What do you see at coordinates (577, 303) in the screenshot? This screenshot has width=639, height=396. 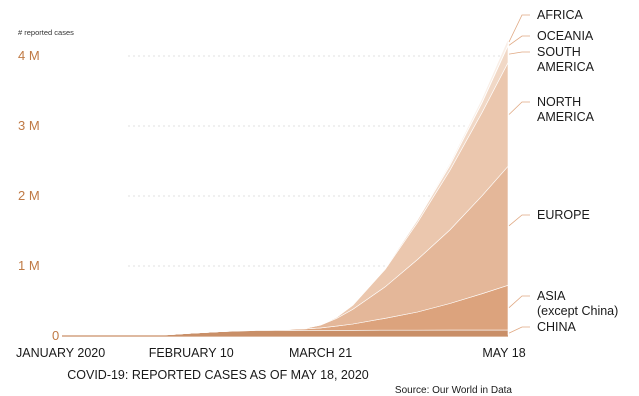 I see `region-label: ASIA (except China)` at bounding box center [577, 303].